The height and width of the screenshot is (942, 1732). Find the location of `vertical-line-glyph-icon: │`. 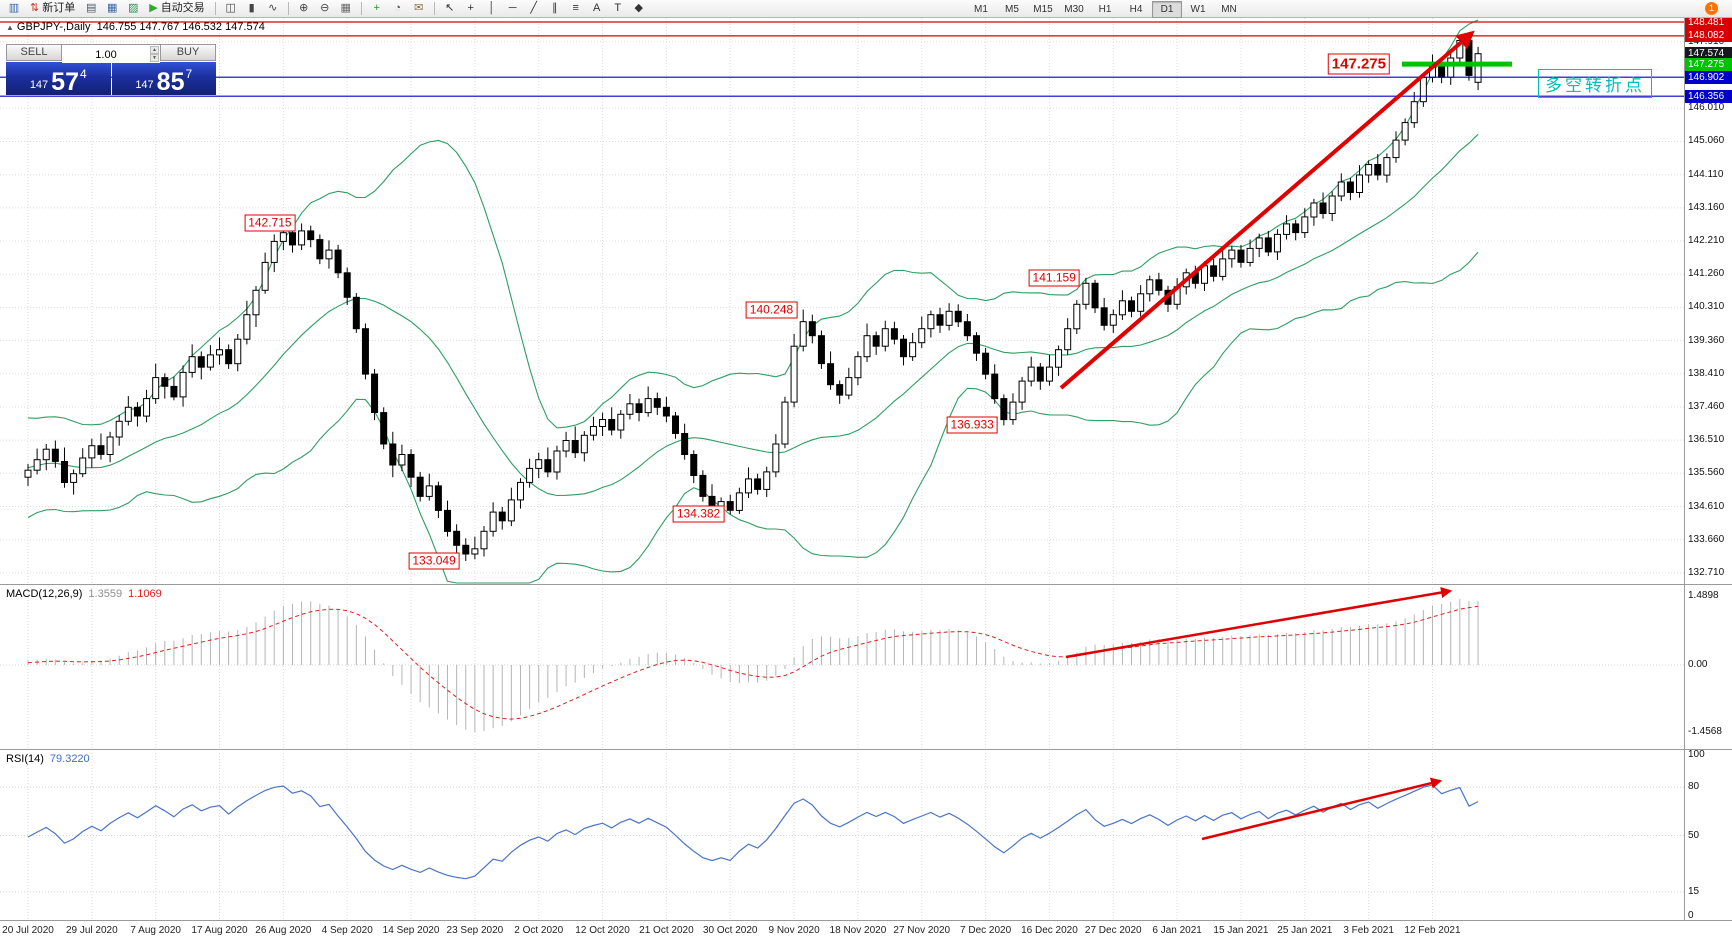

vertical-line-glyph-icon: │ is located at coordinates (492, 7).